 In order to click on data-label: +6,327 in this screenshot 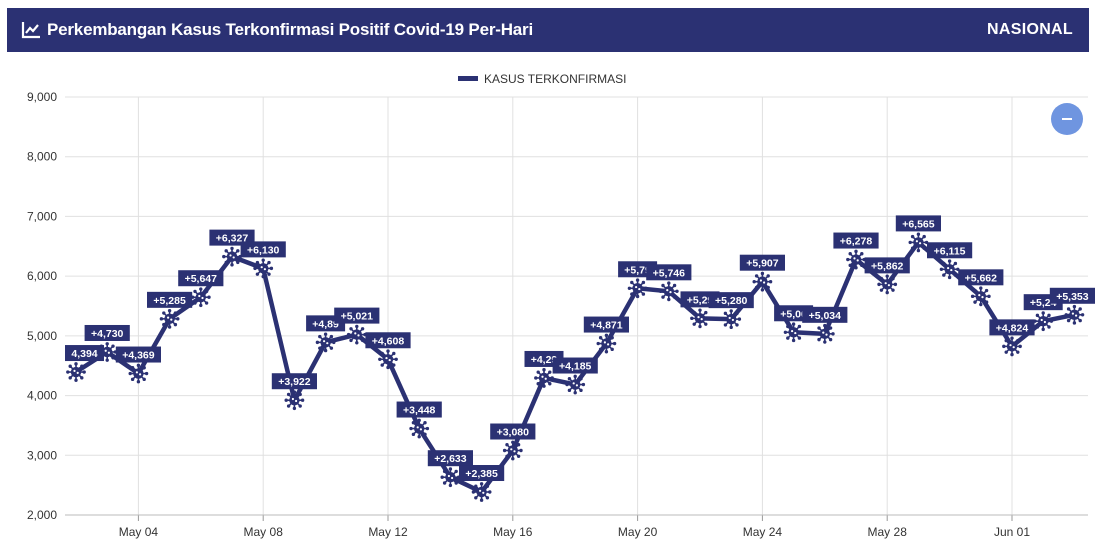, I will do `click(232, 239)`.